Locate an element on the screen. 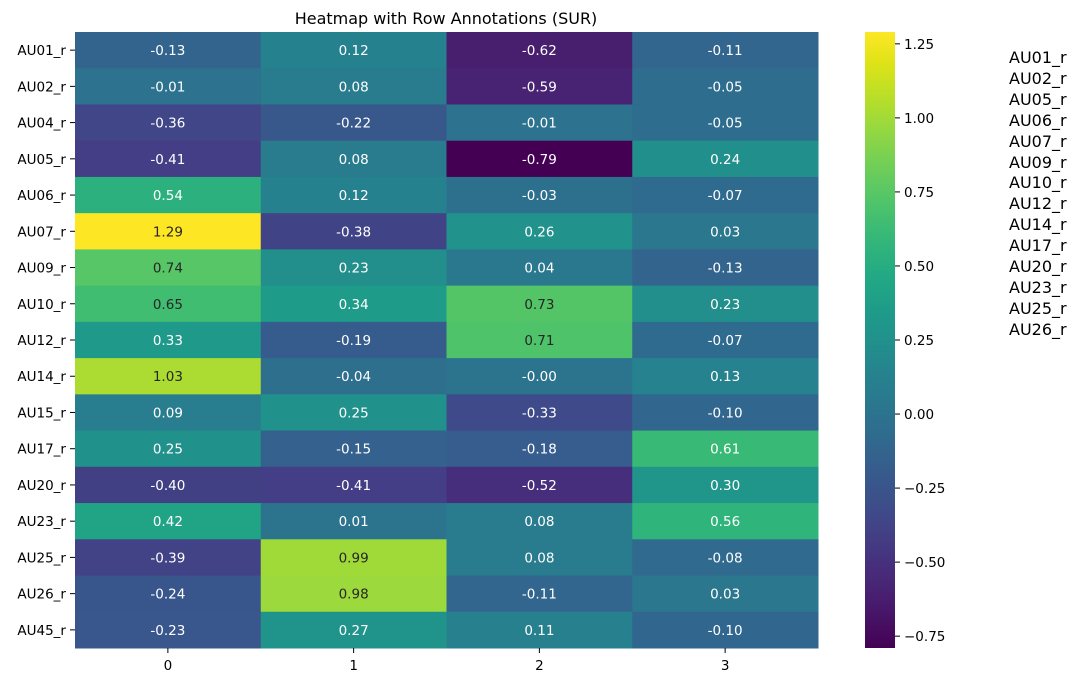 The image size is (1079, 686). x-axis: 0 1 2 3 is located at coordinates (446, 661).